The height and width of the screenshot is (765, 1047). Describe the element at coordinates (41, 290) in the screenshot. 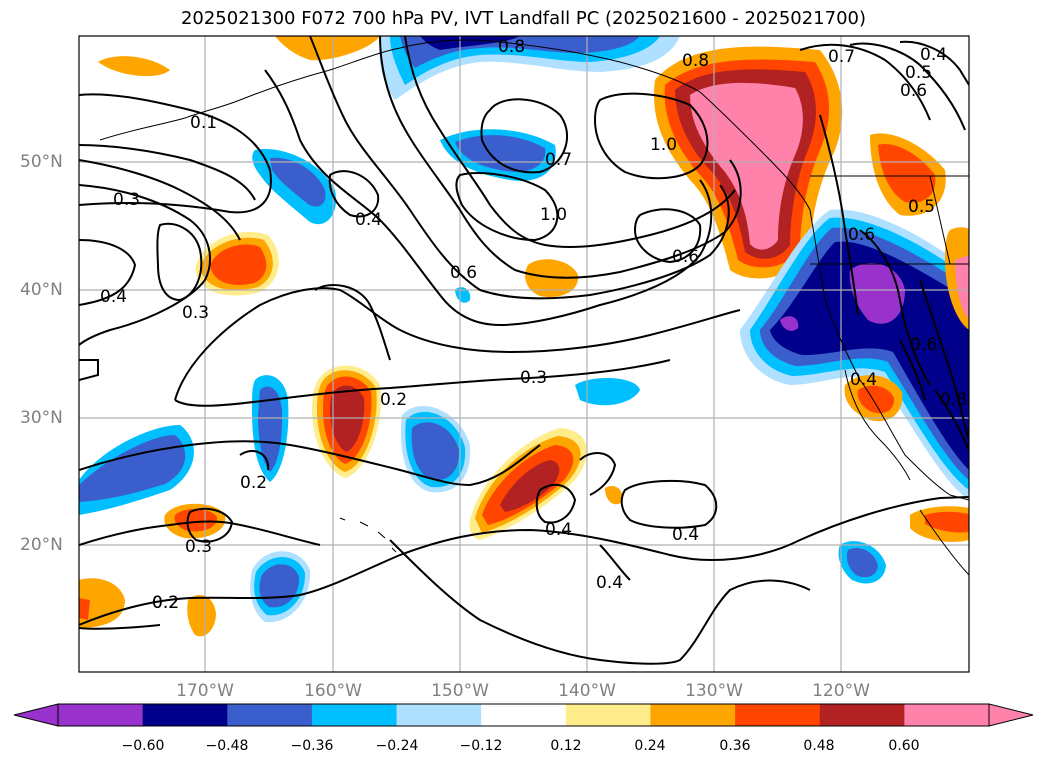

I see `lat-label-40n: 40°N` at that location.